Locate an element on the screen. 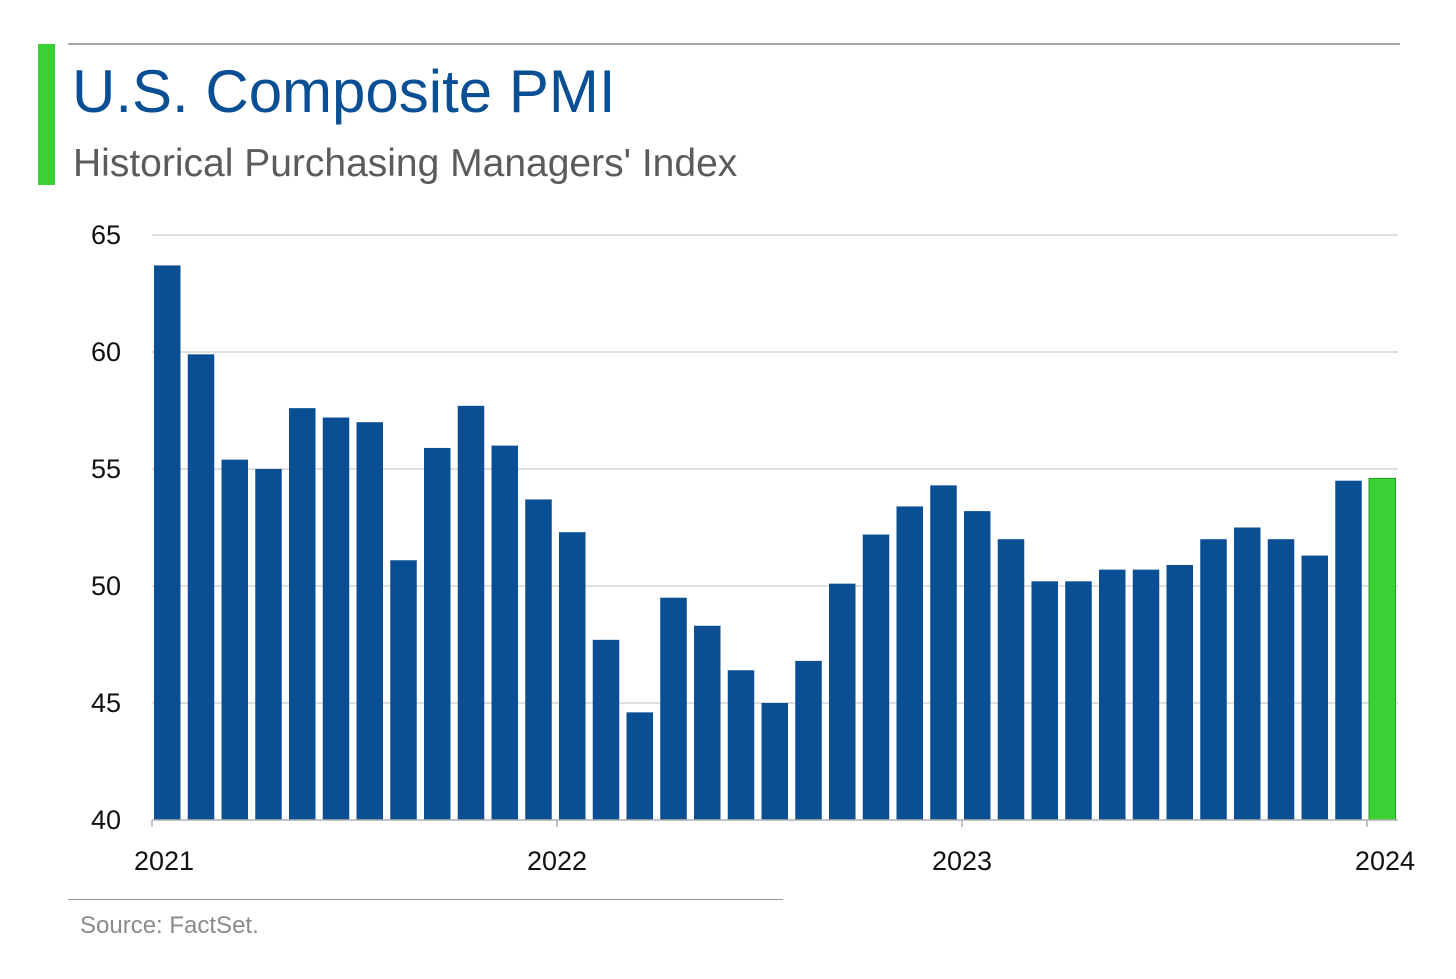 This screenshot has width=1456, height=979. x-tick-label: 2024 is located at coordinates (1385, 861).